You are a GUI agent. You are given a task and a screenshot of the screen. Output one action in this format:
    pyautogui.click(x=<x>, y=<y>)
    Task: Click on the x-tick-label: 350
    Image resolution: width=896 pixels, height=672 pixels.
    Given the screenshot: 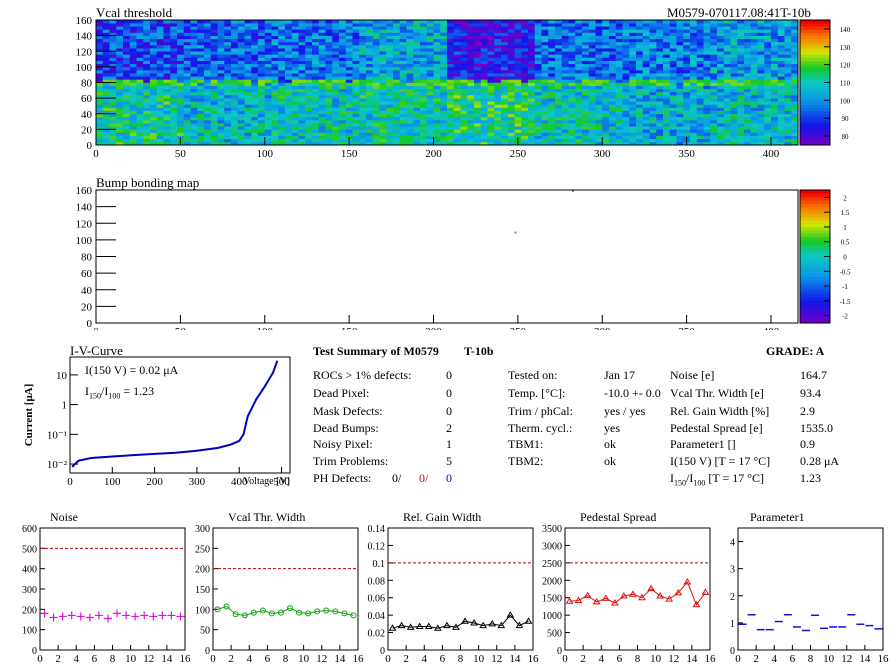 What is the action you would take?
    pyautogui.click(x=686, y=154)
    